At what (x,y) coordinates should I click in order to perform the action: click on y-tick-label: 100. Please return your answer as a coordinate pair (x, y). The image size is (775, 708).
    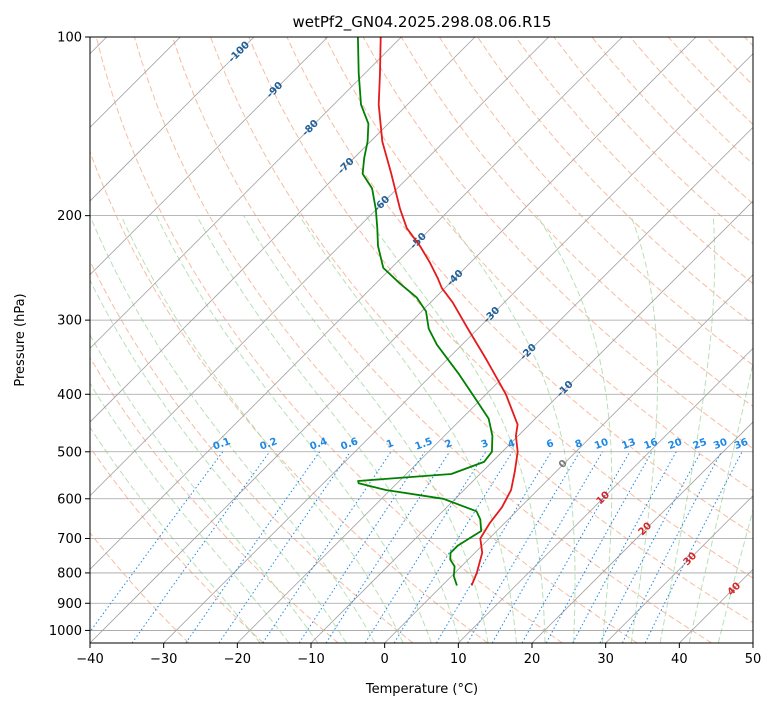
    Looking at the image, I should click on (69, 38).